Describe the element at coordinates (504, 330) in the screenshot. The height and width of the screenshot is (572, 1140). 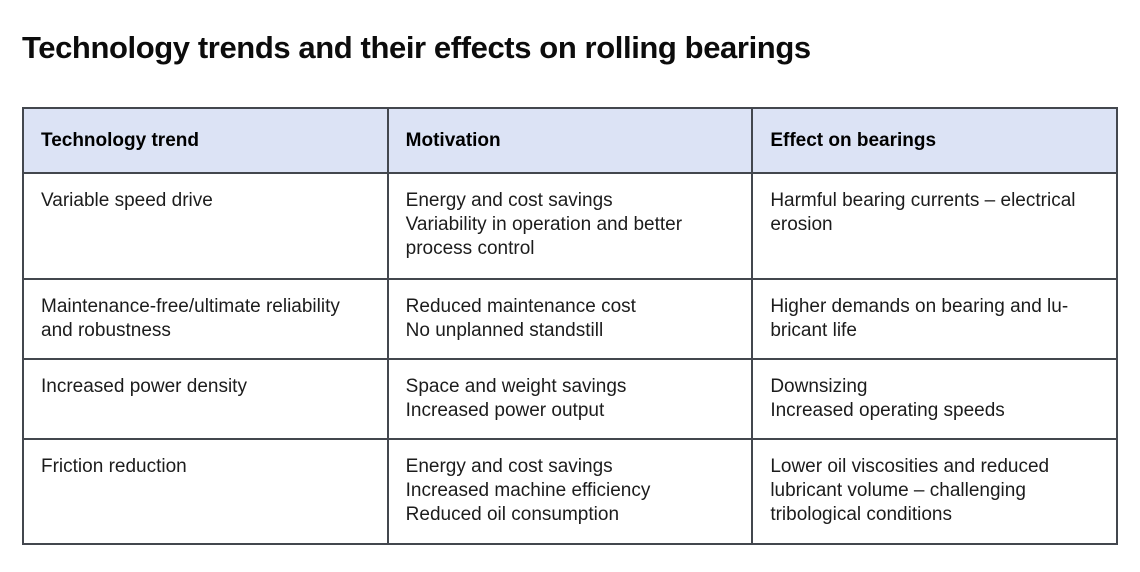
I see `cell-line: No unplanned standstill` at that location.